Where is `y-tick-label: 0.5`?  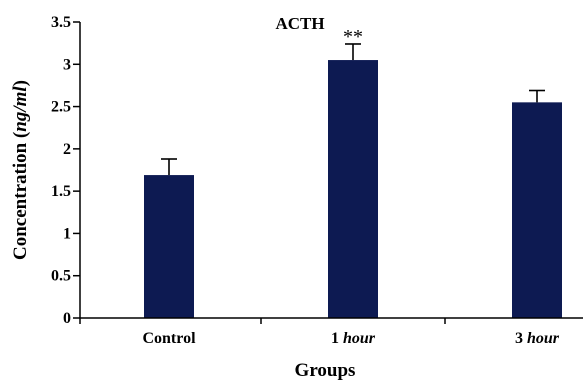 y-tick-label: 0.5 is located at coordinates (61, 276).